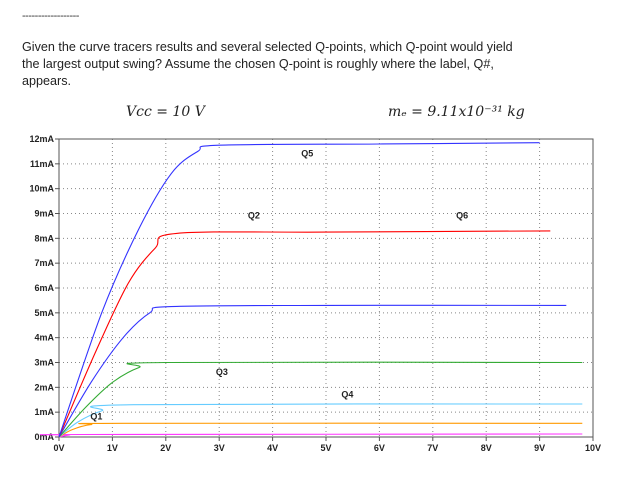 This screenshot has height=482, width=636. What do you see at coordinates (272, 448) in the screenshot?
I see `x-tick-label: 4V` at bounding box center [272, 448].